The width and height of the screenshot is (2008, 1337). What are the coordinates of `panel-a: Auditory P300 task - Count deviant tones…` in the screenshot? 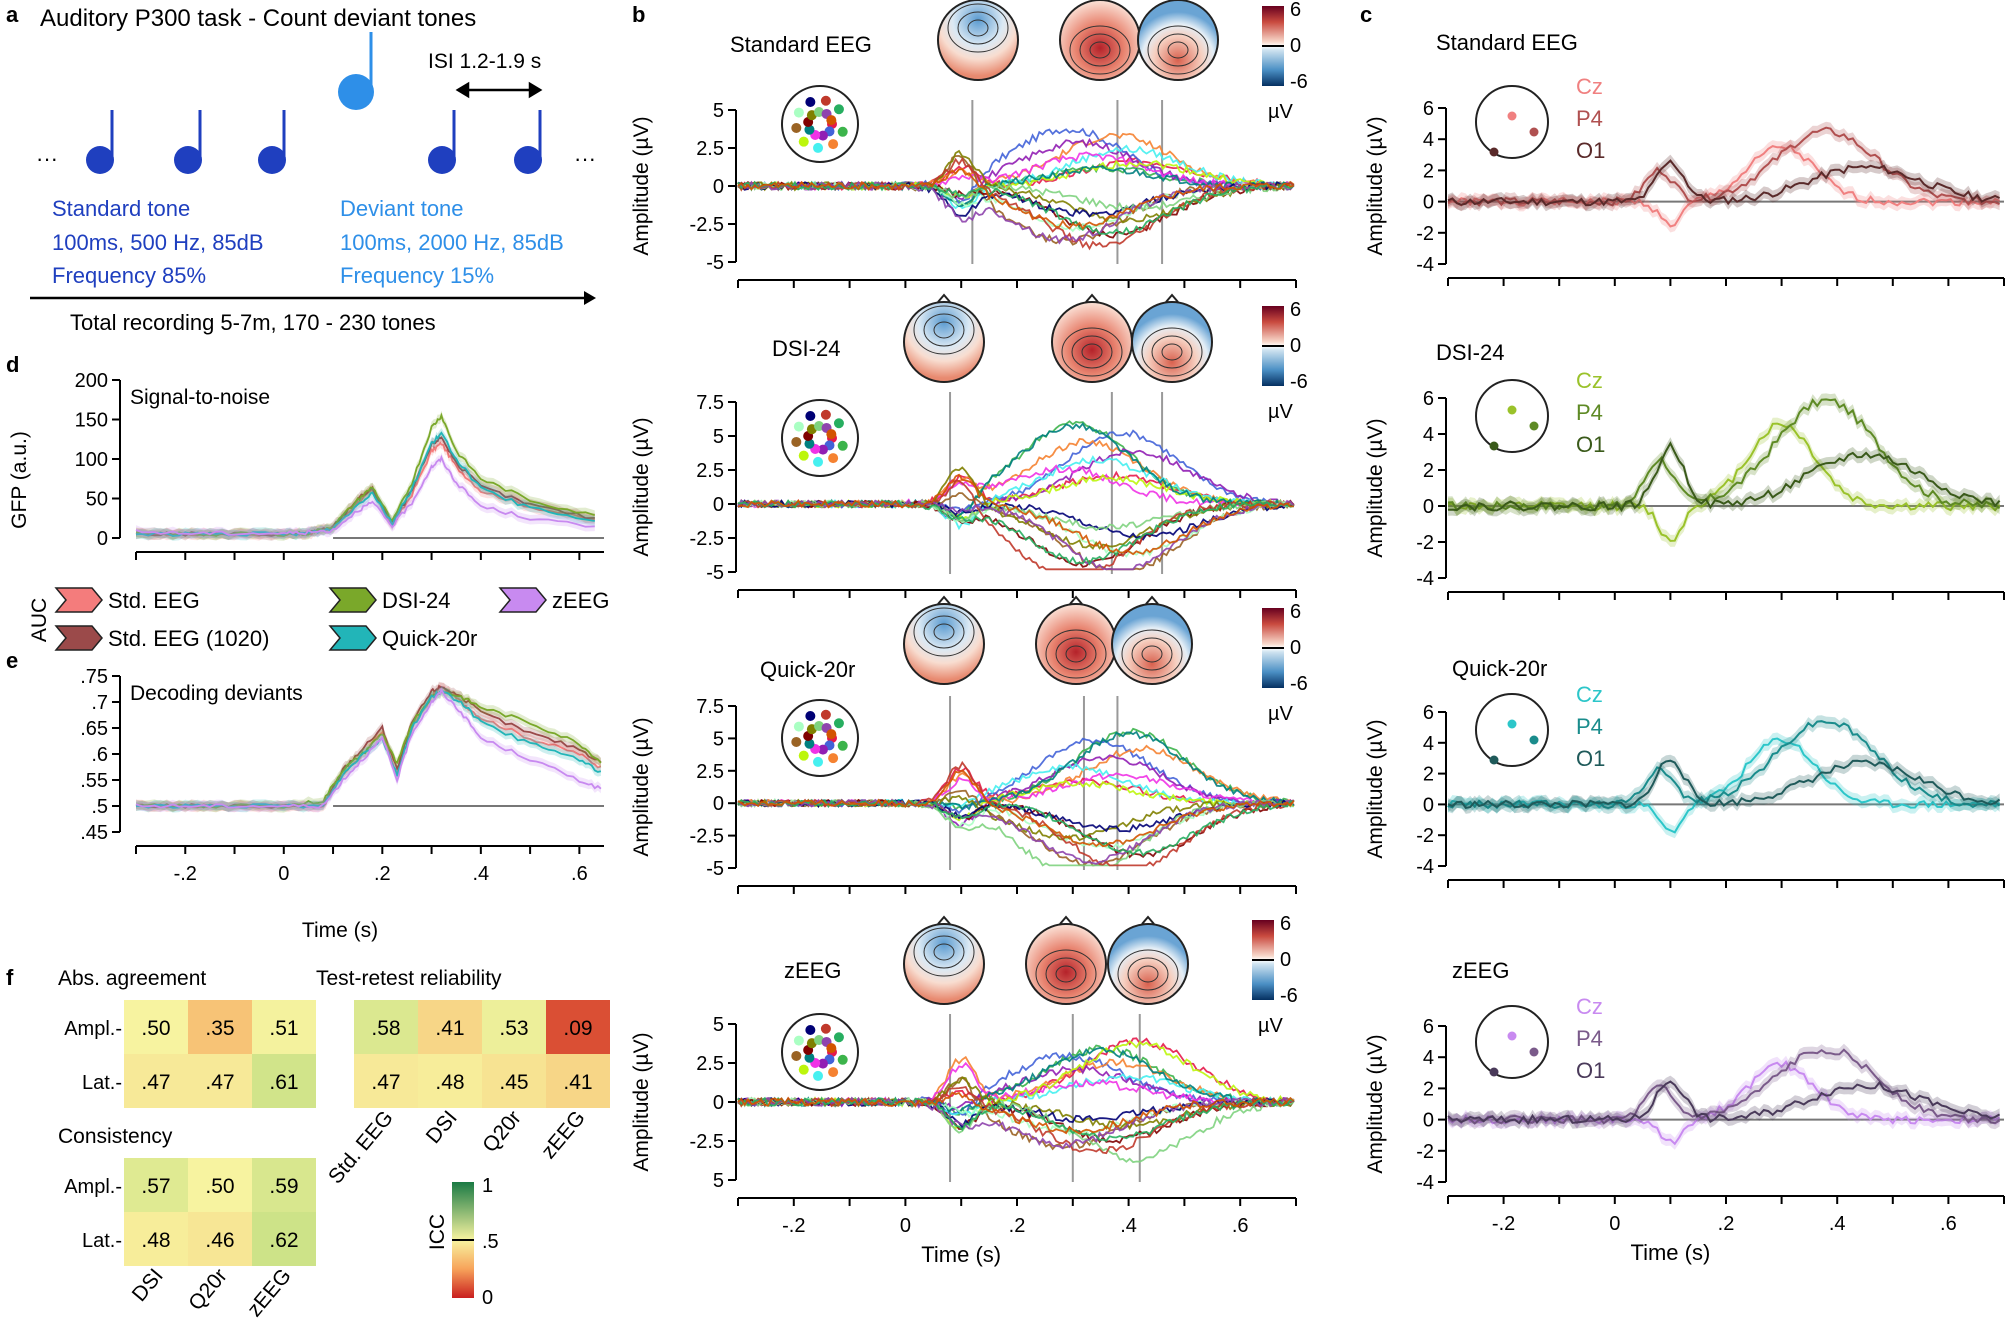 It's located at (313, 170).